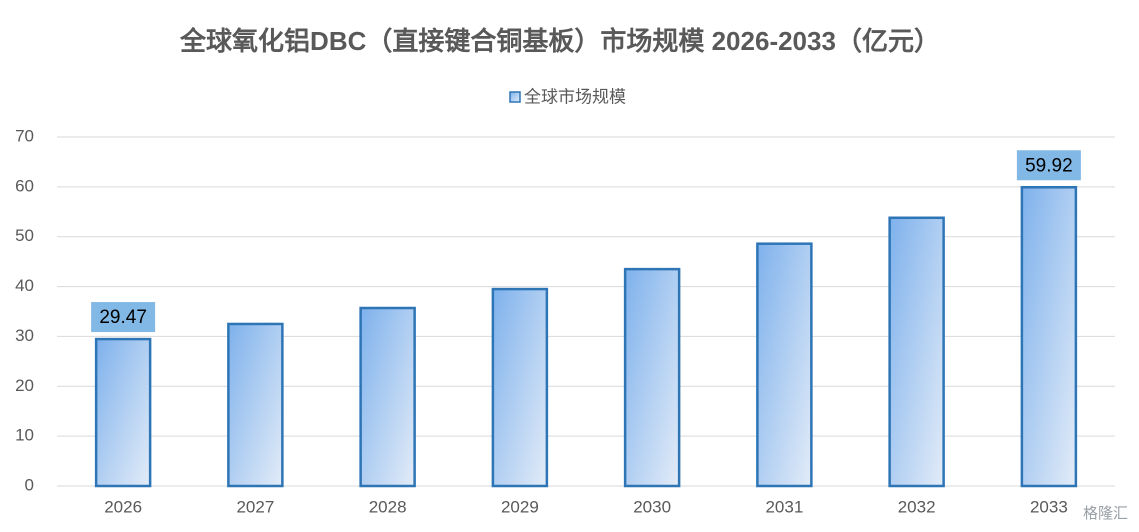 The height and width of the screenshot is (532, 1139). I want to click on x-tick-label: 2033, so click(1049, 506).